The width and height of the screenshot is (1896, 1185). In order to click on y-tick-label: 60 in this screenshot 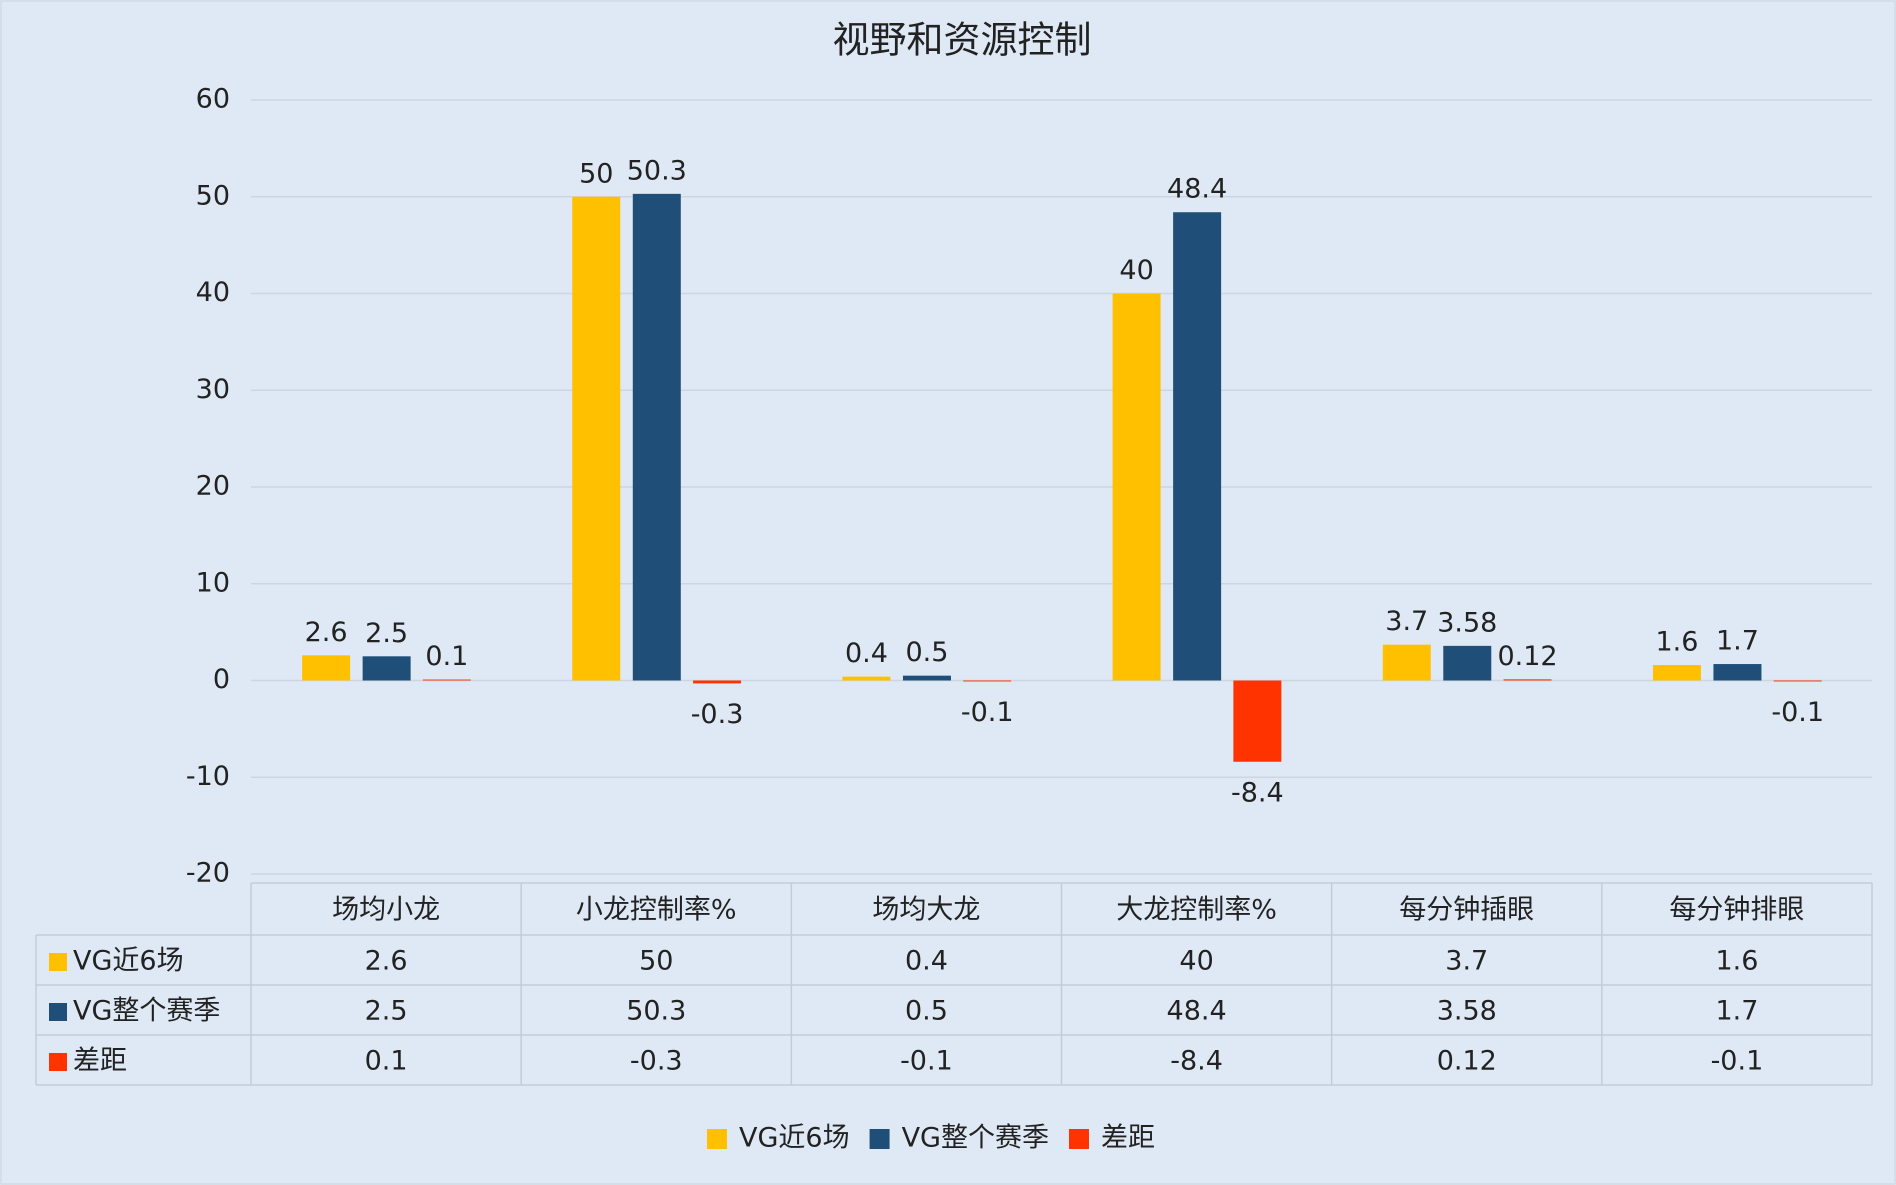, I will do `click(213, 99)`.